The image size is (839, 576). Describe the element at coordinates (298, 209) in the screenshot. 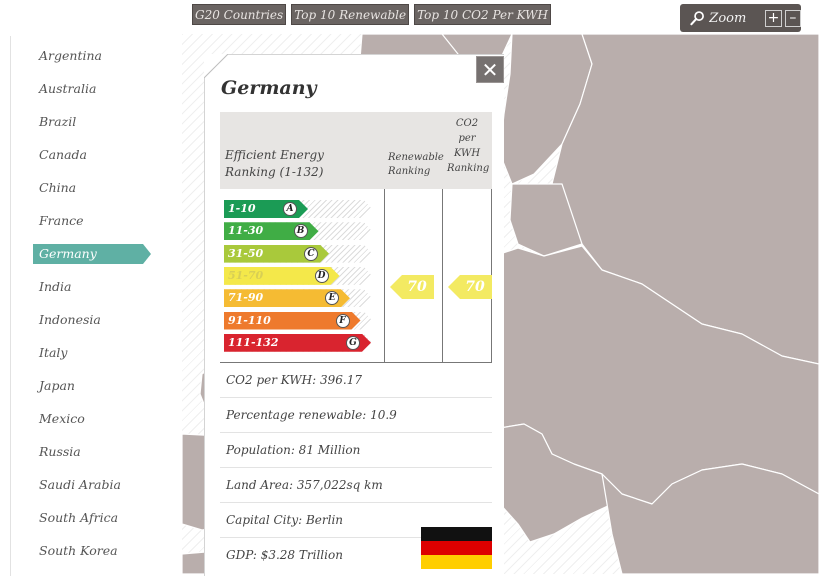

I see `band-a: 1-10 A` at that location.